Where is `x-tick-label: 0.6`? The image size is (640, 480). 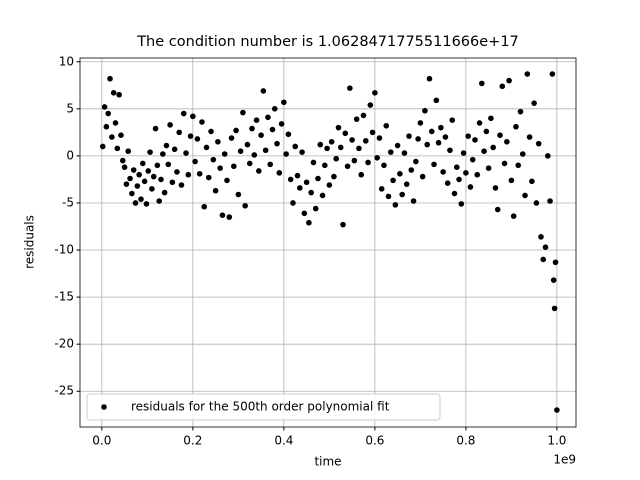
x-tick-label: 0.6 is located at coordinates (374, 441).